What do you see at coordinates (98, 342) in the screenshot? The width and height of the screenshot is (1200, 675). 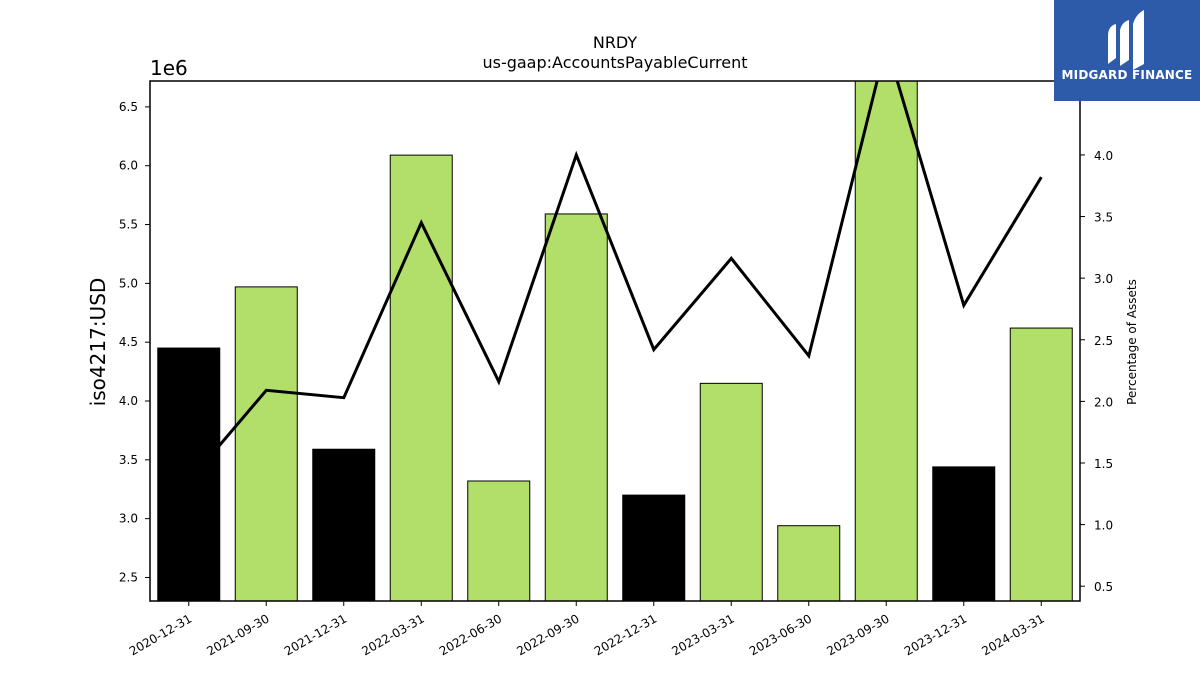 I see `y-axis-label: iso4217:USD` at bounding box center [98, 342].